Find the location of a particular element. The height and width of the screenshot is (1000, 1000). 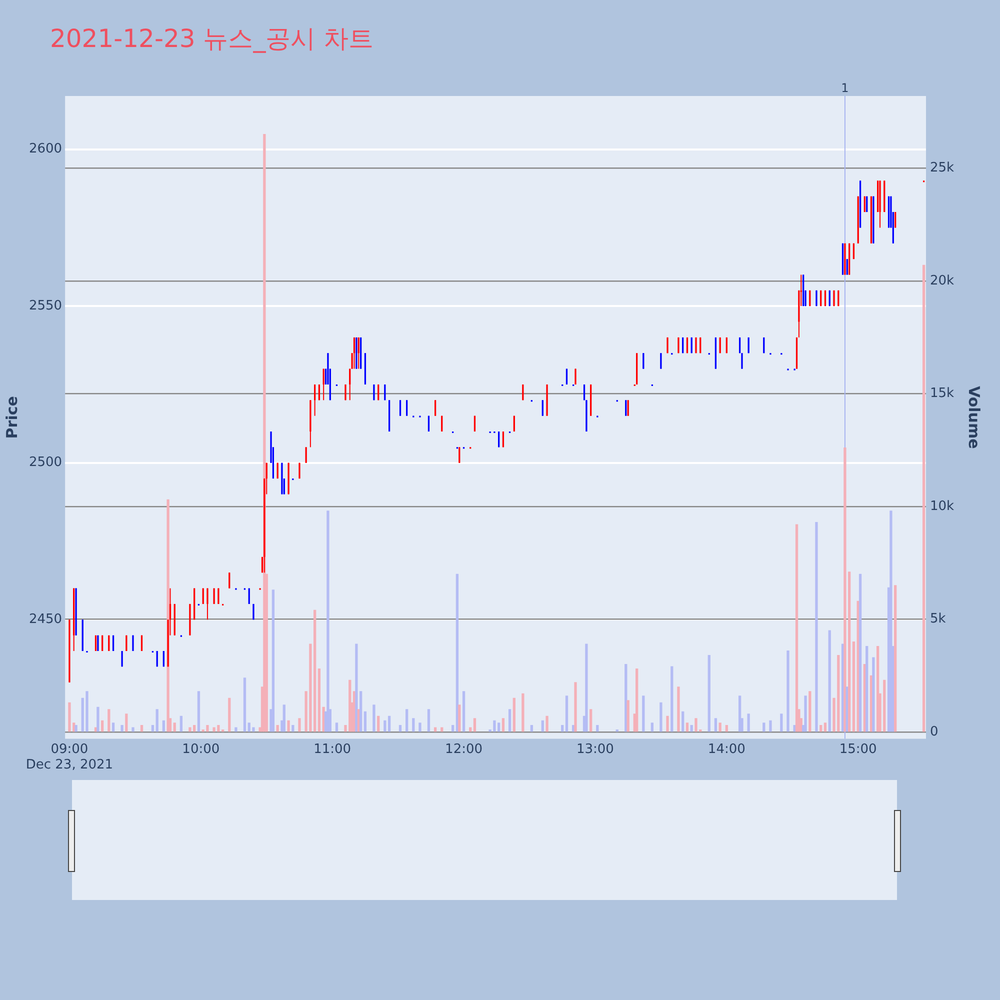

x-tick-label: 13:00 is located at coordinates (595, 749).